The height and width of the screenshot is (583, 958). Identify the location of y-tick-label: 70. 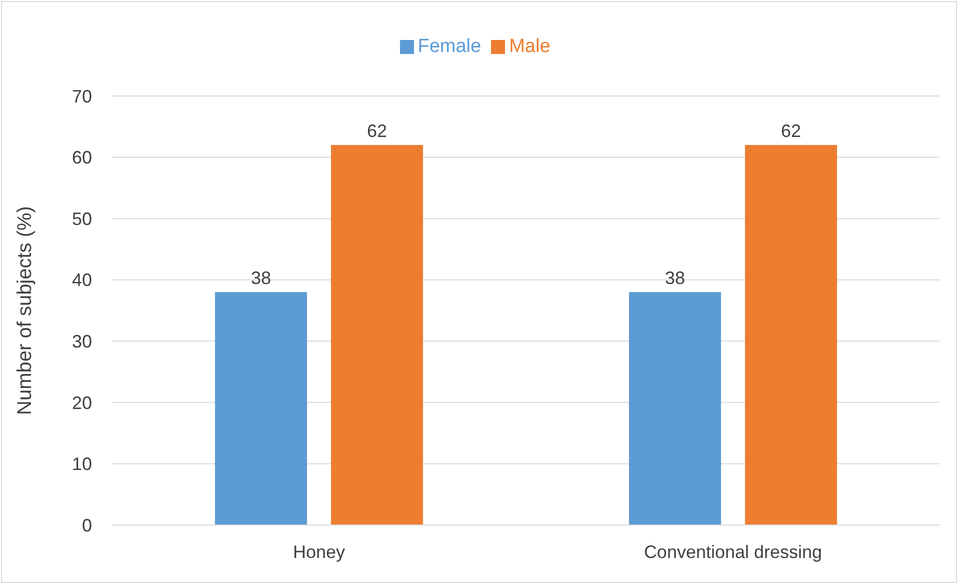
(82, 96).